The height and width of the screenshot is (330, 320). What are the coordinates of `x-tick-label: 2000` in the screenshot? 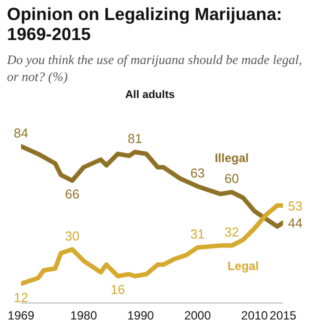 It's located at (198, 315).